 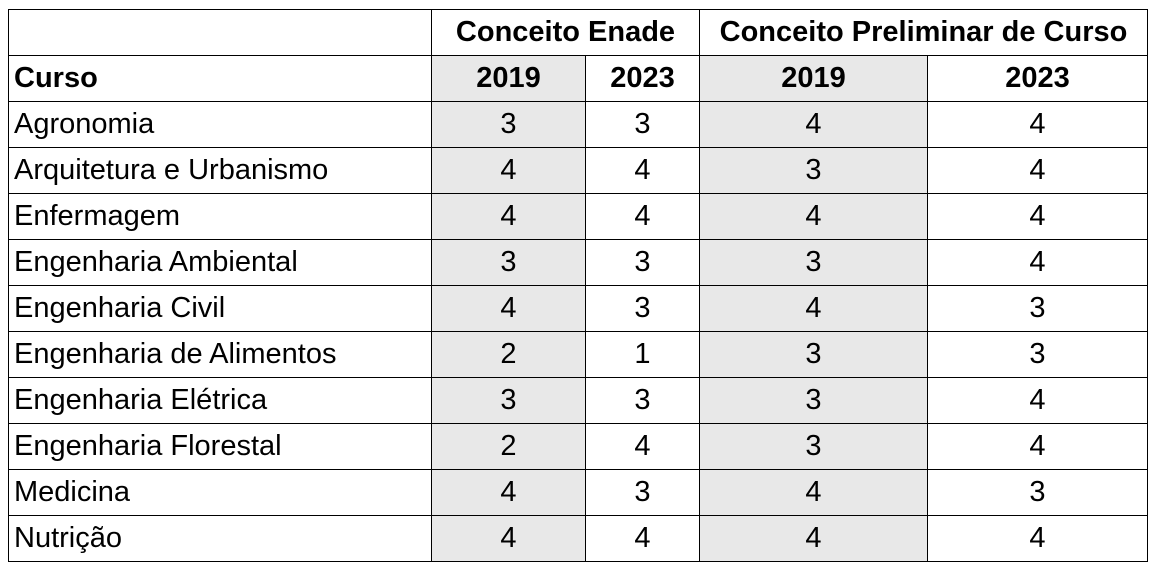 What do you see at coordinates (565, 32) in the screenshot?
I see `header-group-enade: Conceito Enade` at bounding box center [565, 32].